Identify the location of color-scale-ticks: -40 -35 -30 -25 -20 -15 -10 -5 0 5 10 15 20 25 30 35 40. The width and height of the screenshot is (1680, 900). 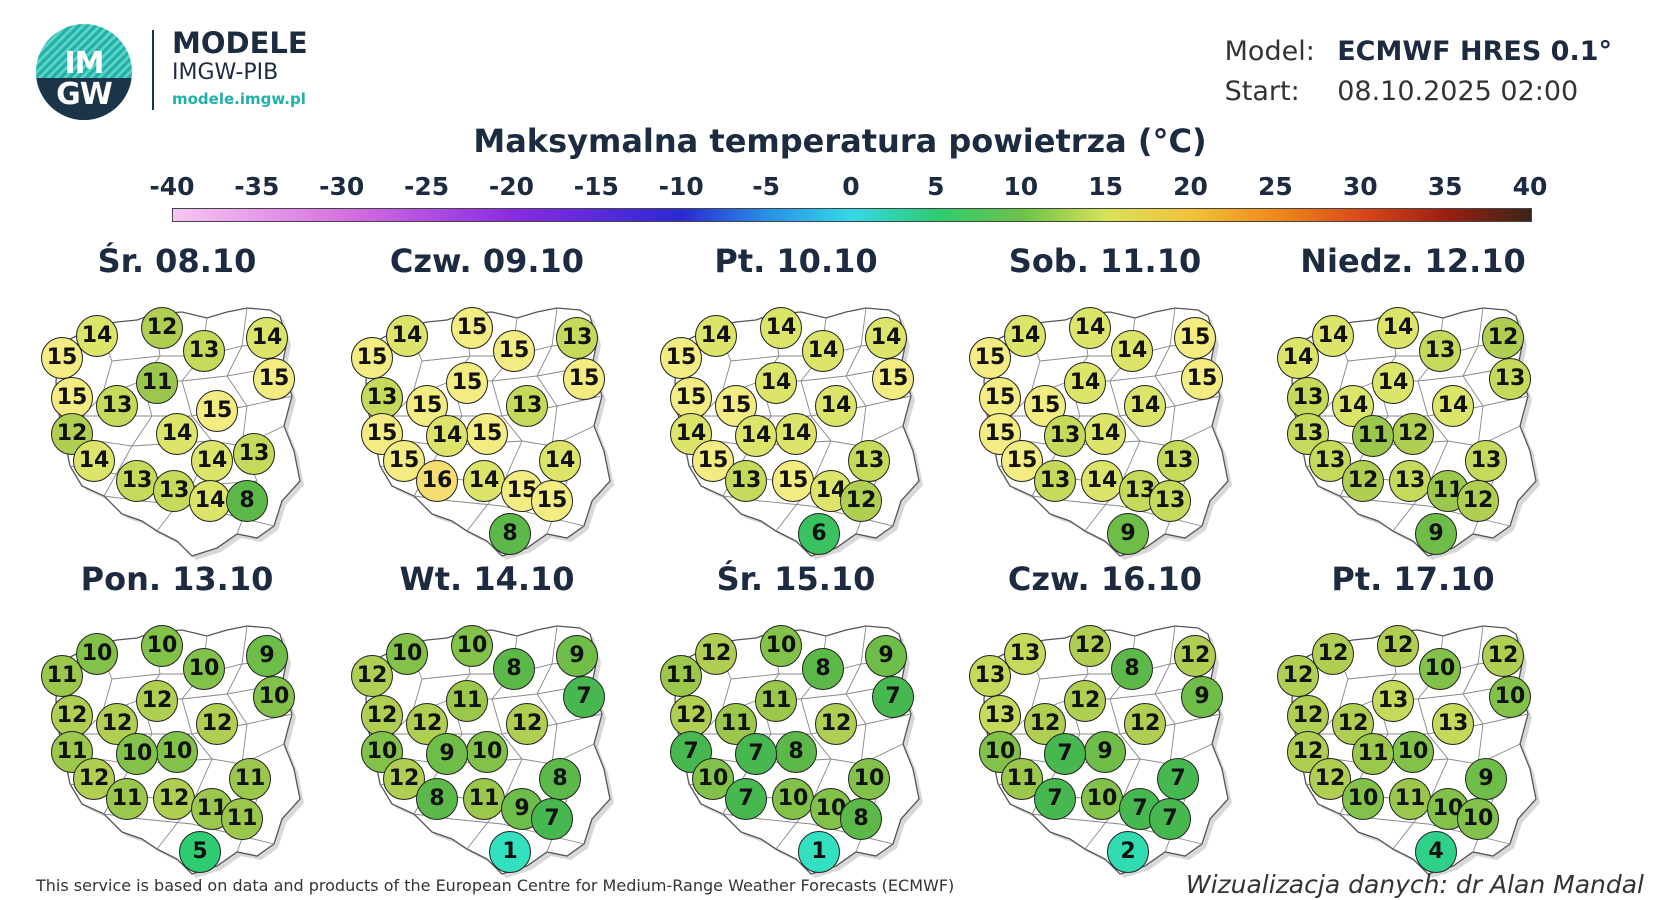
(840, 187).